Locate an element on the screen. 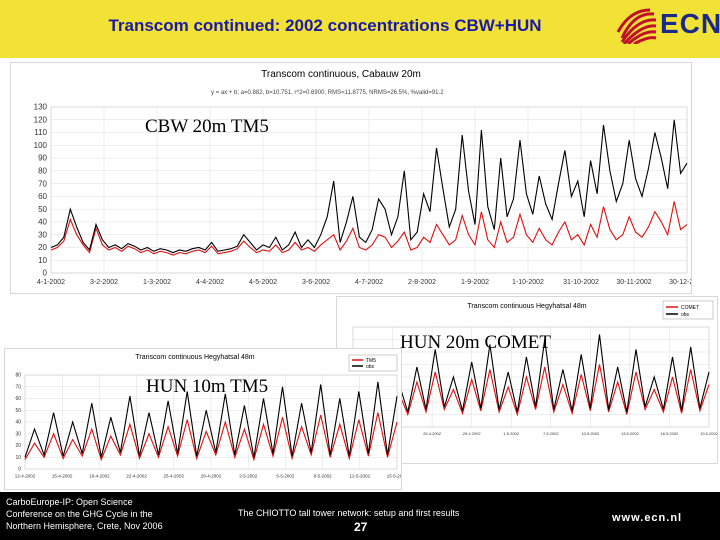 The height and width of the screenshot is (540, 720). label-cbw: CBW 20m TM5 is located at coordinates (207, 126).